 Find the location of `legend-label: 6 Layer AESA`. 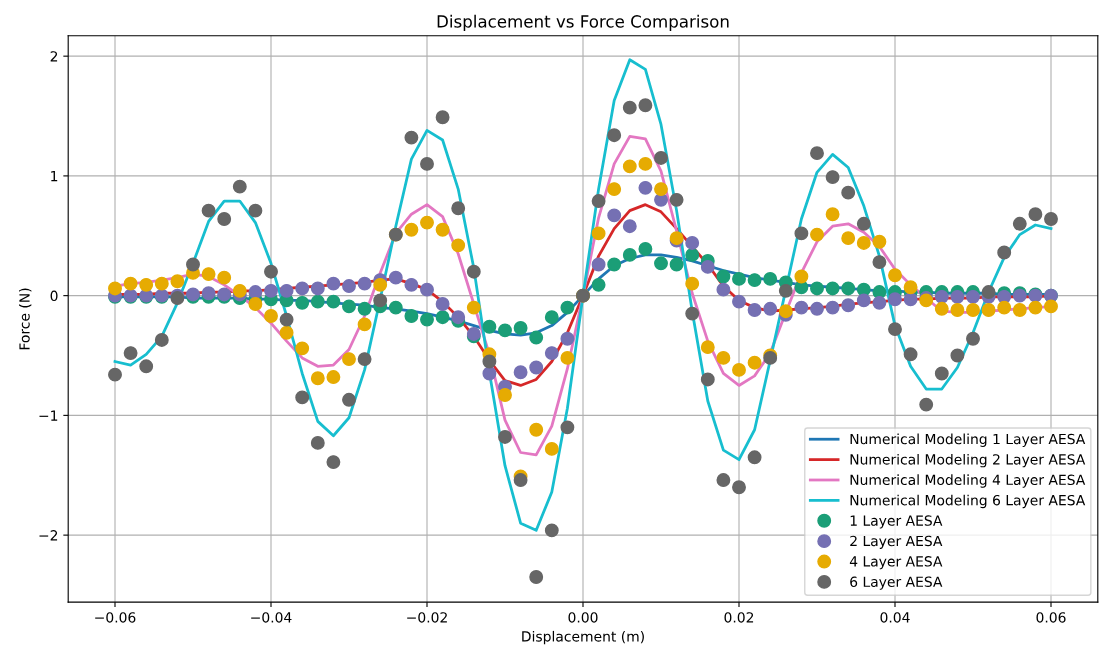

legend-label: 6 Layer AESA is located at coordinates (896, 583).